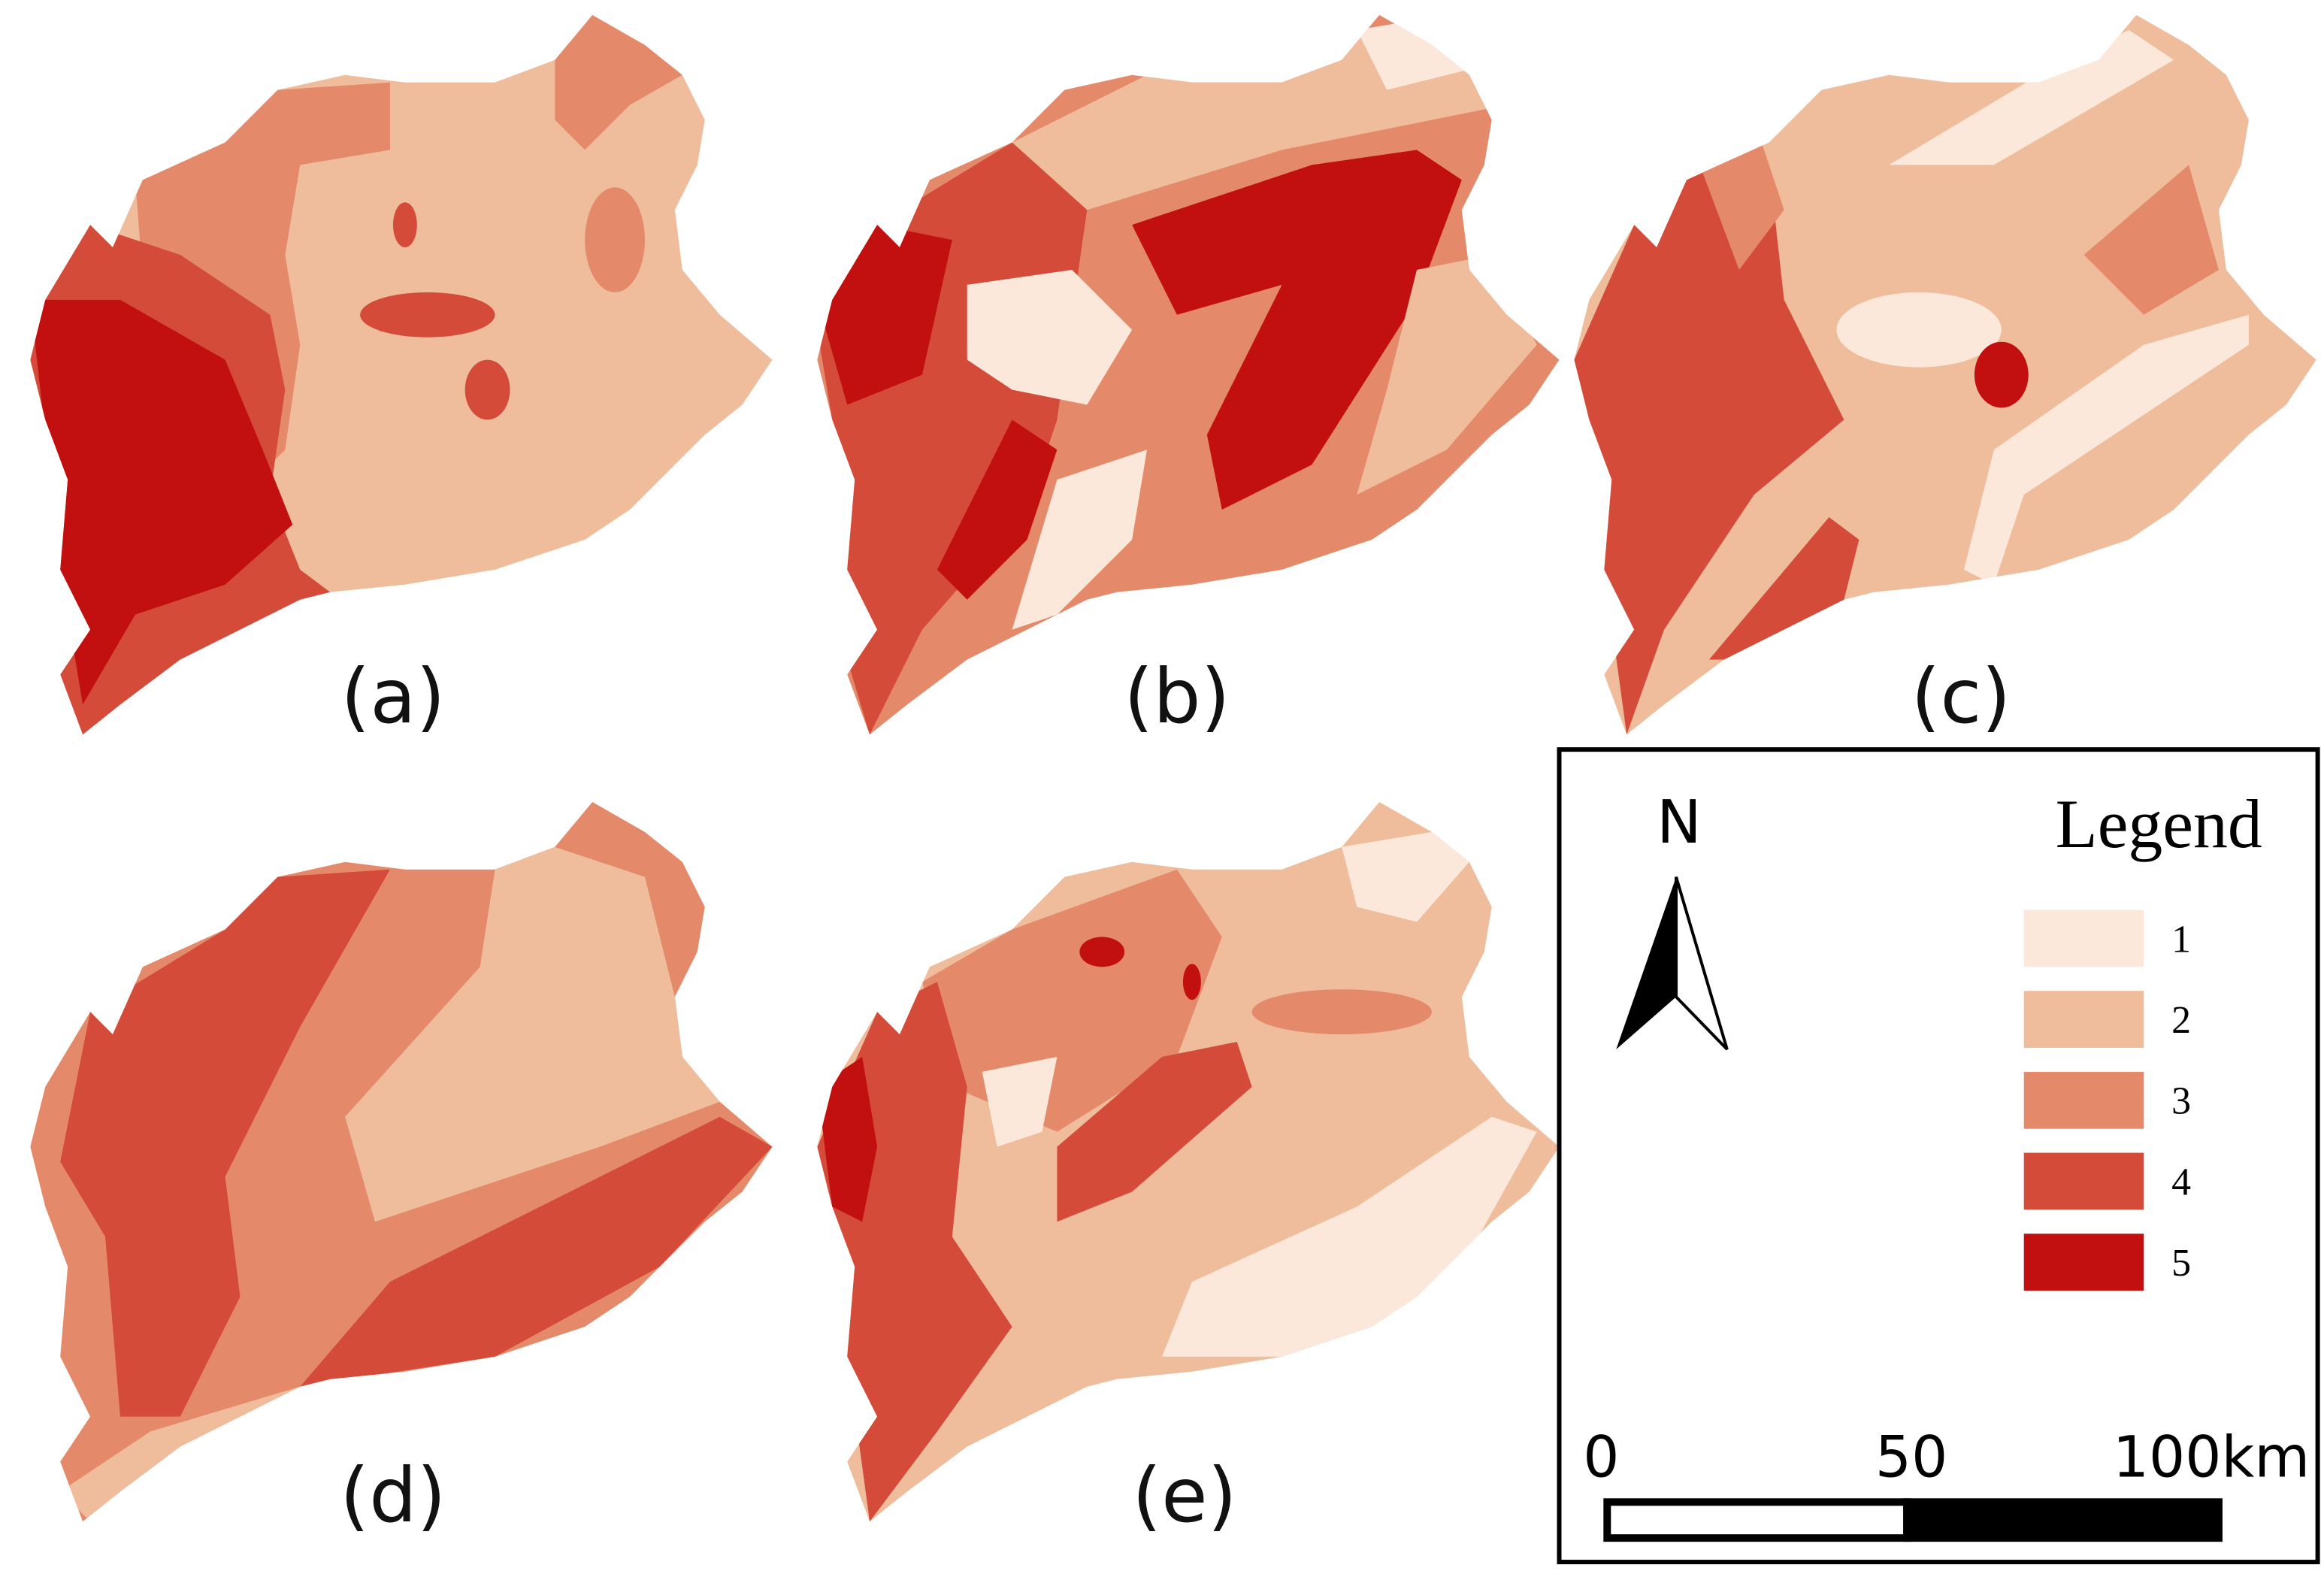  Describe the element at coordinates (1680, 822) in the screenshot. I see `north-label: N` at that location.